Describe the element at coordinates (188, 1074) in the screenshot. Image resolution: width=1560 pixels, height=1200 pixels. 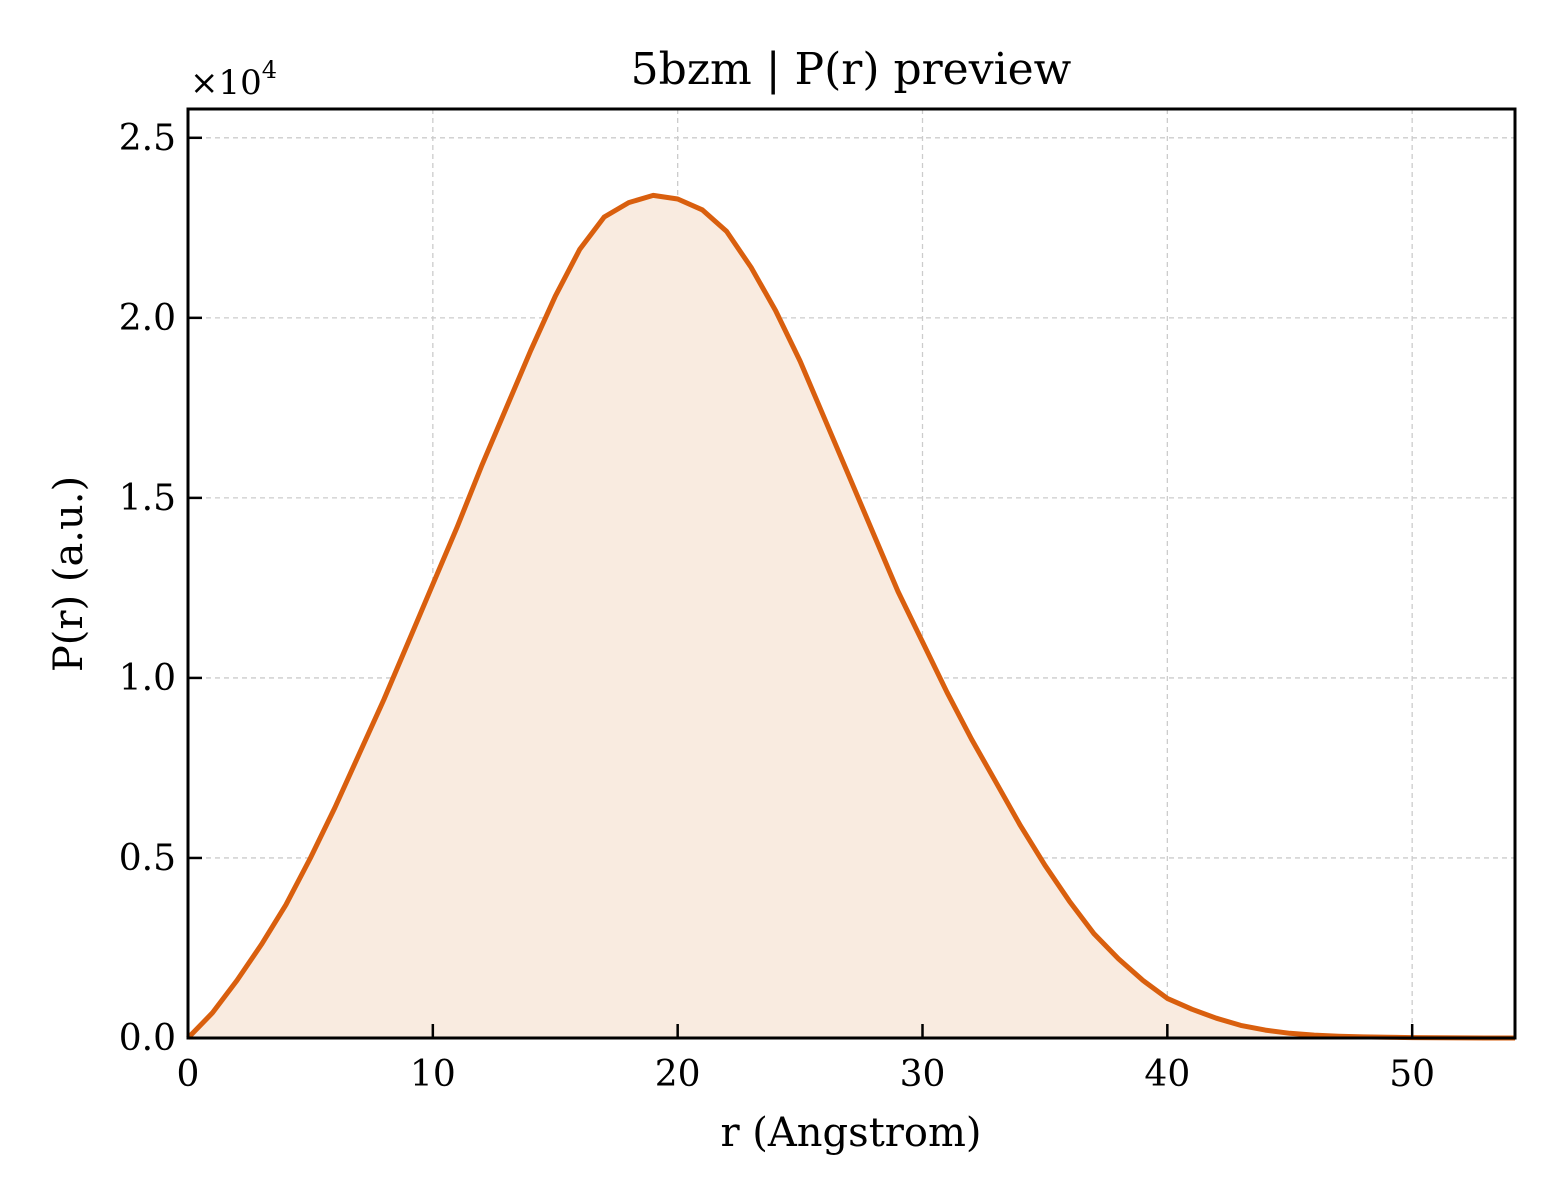
I see `x-tick-label: 0` at that location.